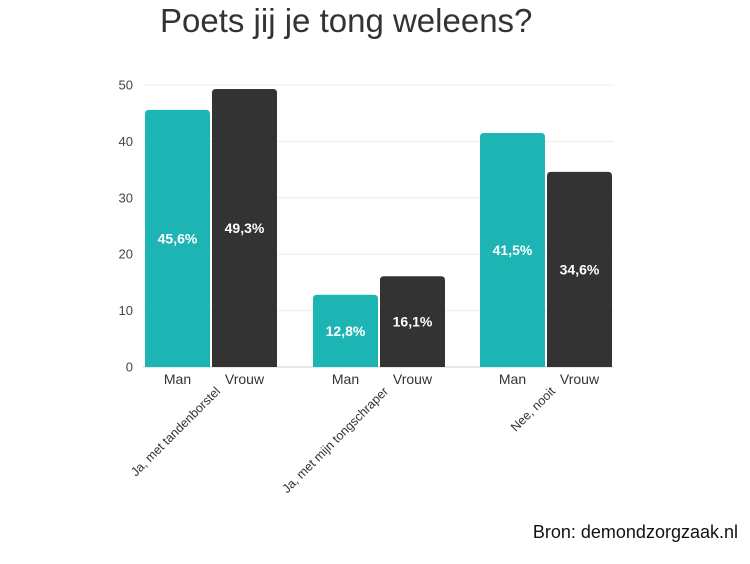 Image resolution: width=750 pixels, height=564 pixels. What do you see at coordinates (129, 367) in the screenshot?
I see `y-tick-label: 0` at bounding box center [129, 367].